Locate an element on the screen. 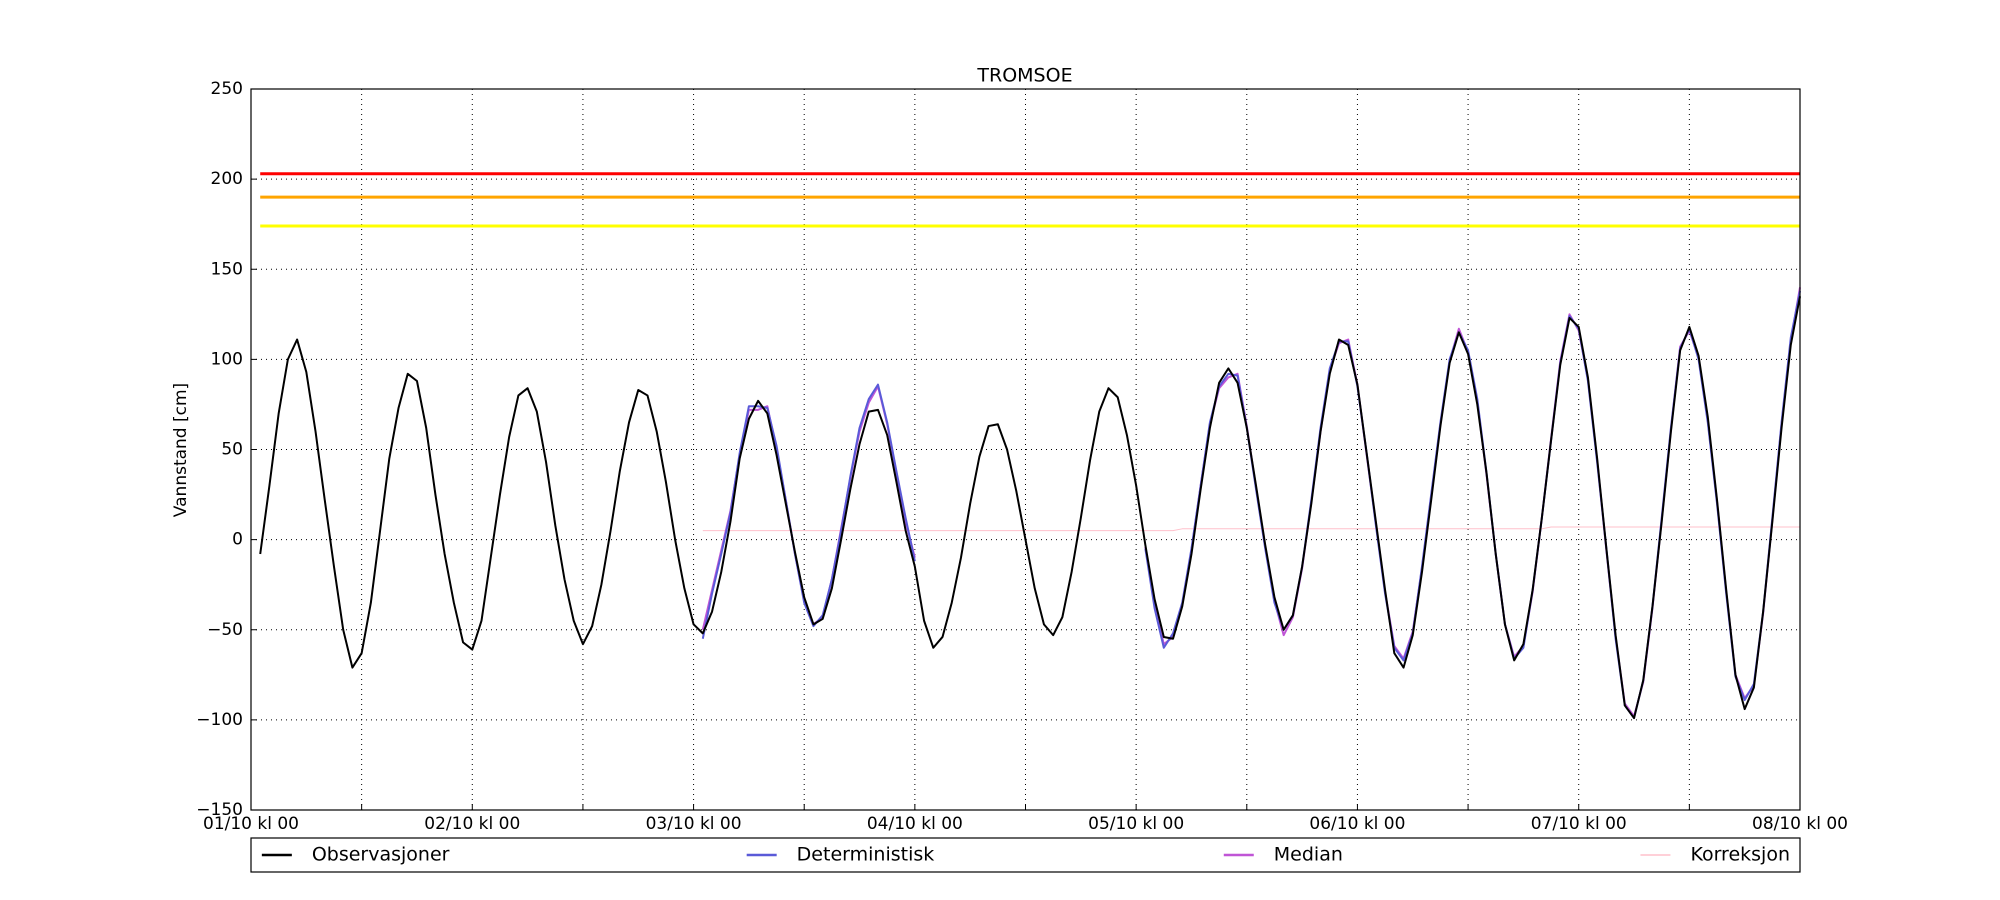 Image resolution: width=2000 pixels, height=900 pixels. legend-label: Deterministisk is located at coordinates (866, 855).